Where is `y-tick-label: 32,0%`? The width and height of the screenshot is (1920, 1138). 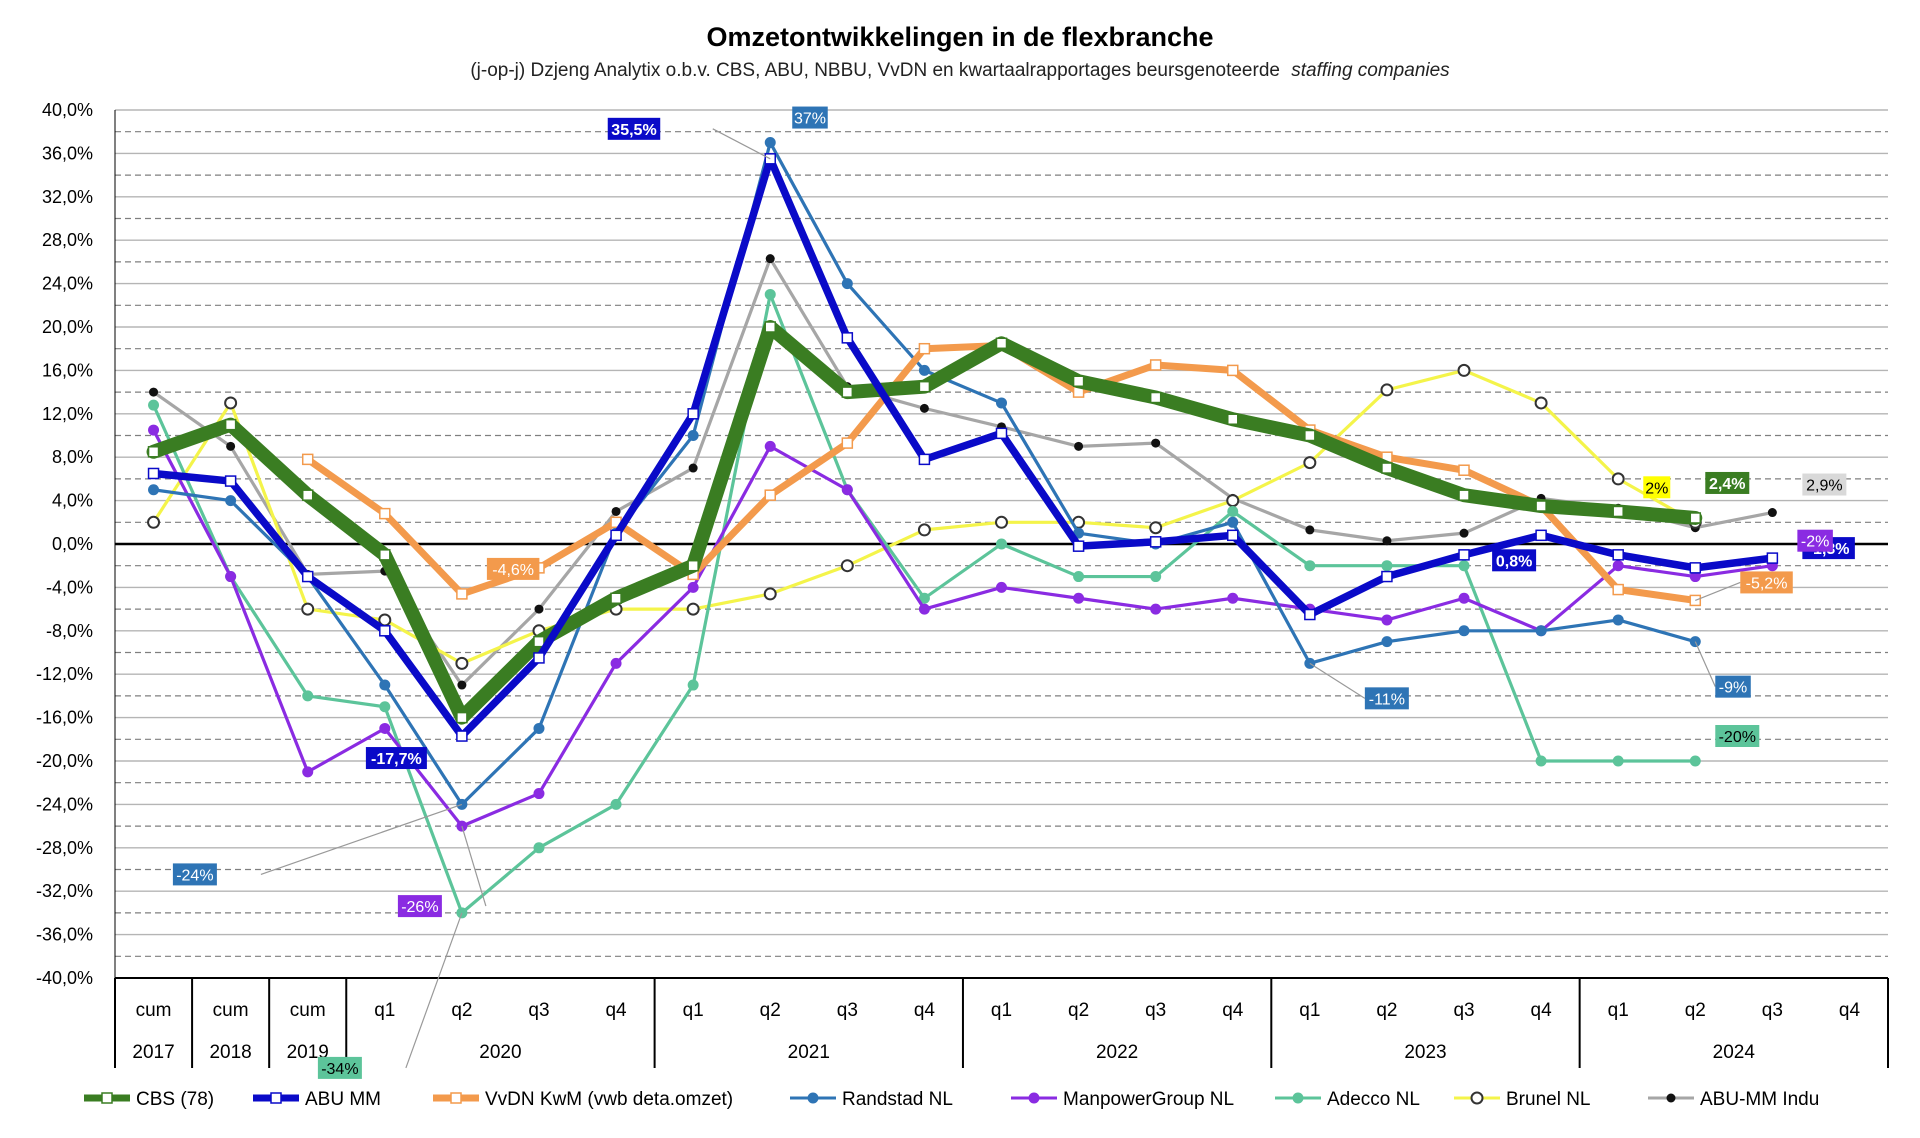
y-tick-label: 32,0% is located at coordinates (67, 197).